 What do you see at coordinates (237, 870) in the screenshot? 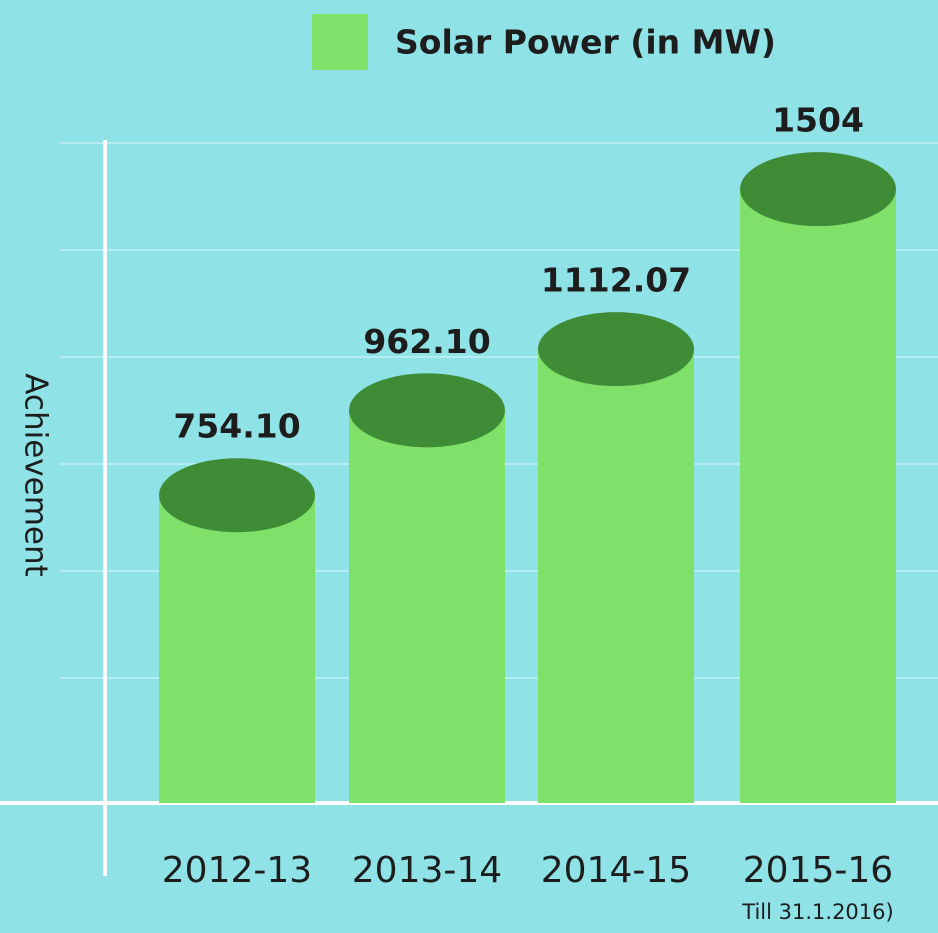
I see `x-tick-label: 2012-13` at bounding box center [237, 870].